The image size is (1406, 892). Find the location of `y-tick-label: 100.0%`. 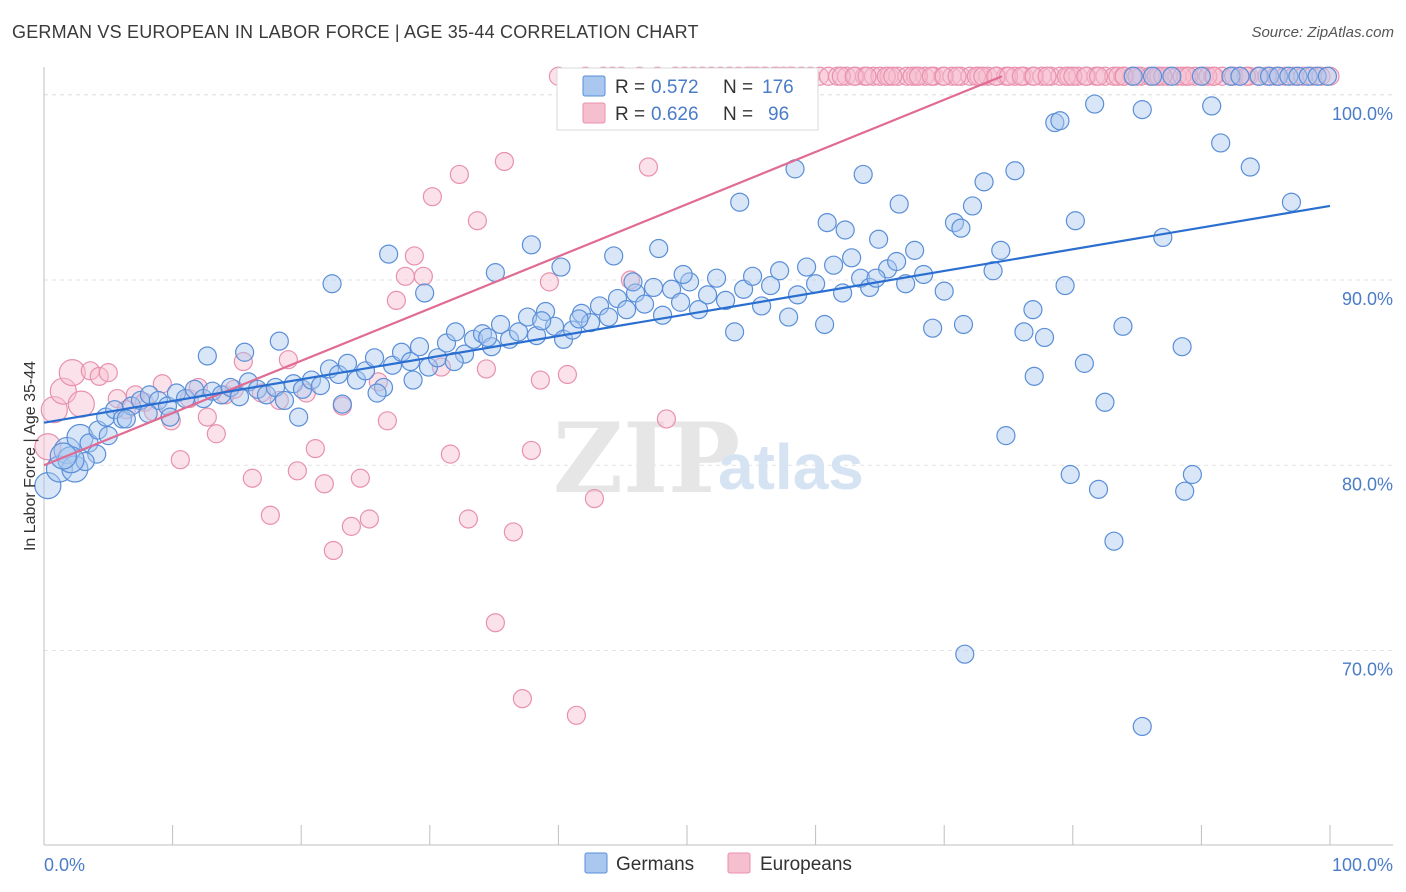

y-tick-label: 100.0% is located at coordinates (1362, 114).